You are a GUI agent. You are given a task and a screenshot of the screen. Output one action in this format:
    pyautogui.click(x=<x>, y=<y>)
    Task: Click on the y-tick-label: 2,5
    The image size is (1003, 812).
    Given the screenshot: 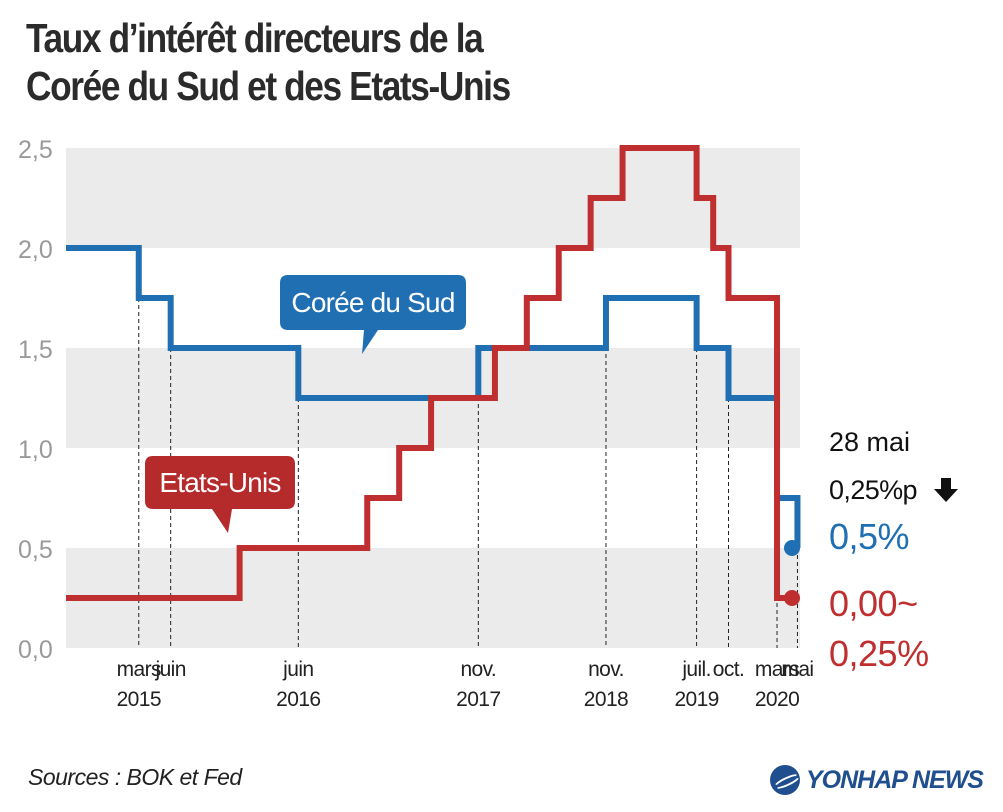 What is the action you would take?
    pyautogui.click(x=35, y=150)
    